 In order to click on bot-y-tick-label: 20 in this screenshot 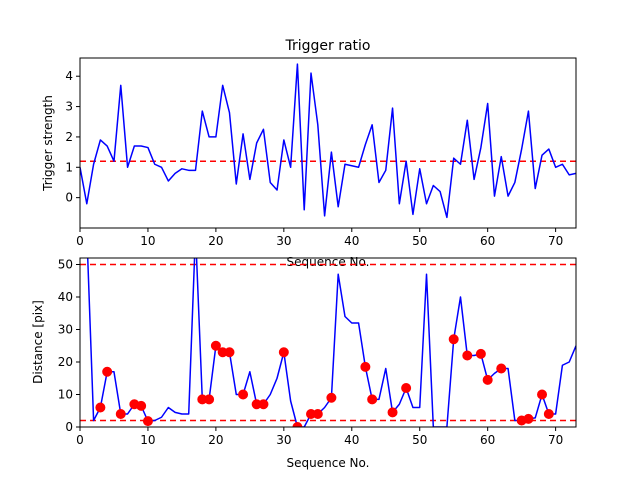, I will do `click(65, 362)`.